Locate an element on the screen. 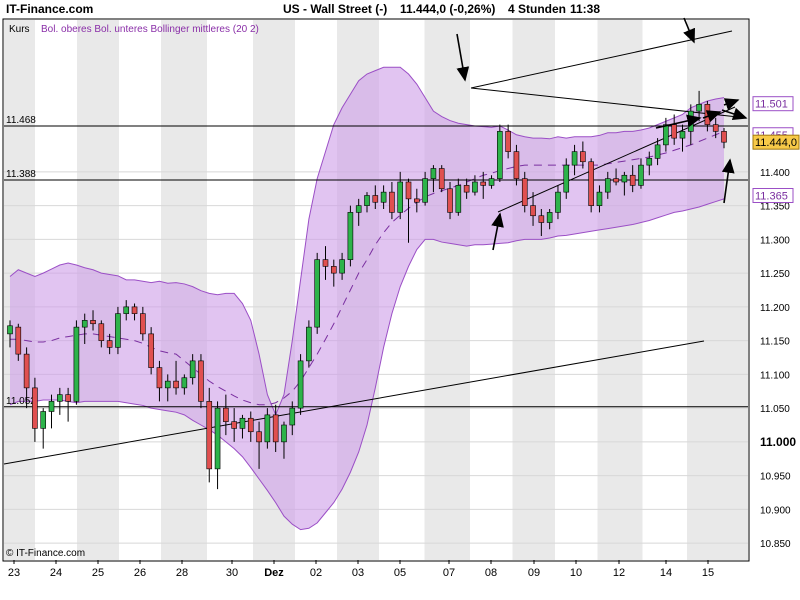 This screenshot has height=600, width=800. y-tick-label: 11.000 is located at coordinates (778, 442).